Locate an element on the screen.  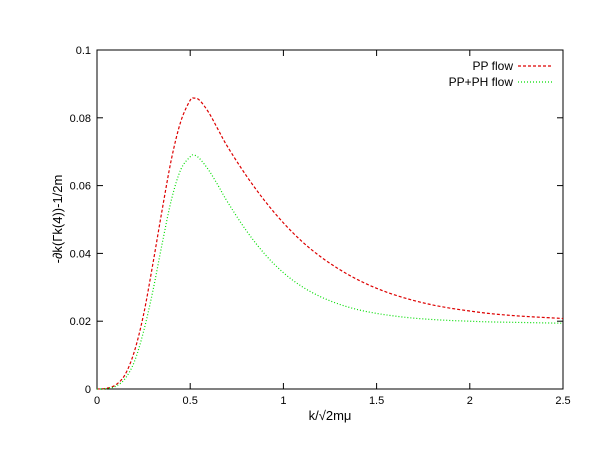
x-tick-label: 1.5 is located at coordinates (376, 401).